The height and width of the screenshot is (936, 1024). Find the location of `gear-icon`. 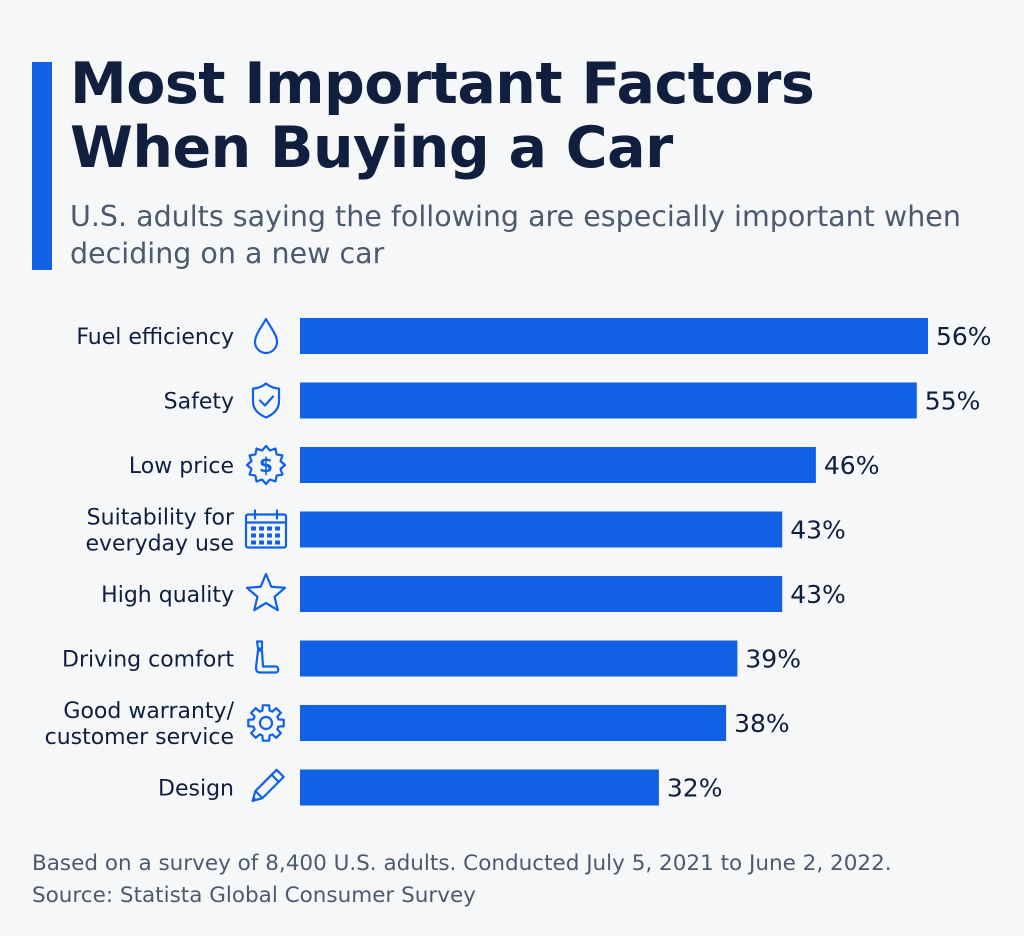

gear-icon is located at coordinates (266, 723).